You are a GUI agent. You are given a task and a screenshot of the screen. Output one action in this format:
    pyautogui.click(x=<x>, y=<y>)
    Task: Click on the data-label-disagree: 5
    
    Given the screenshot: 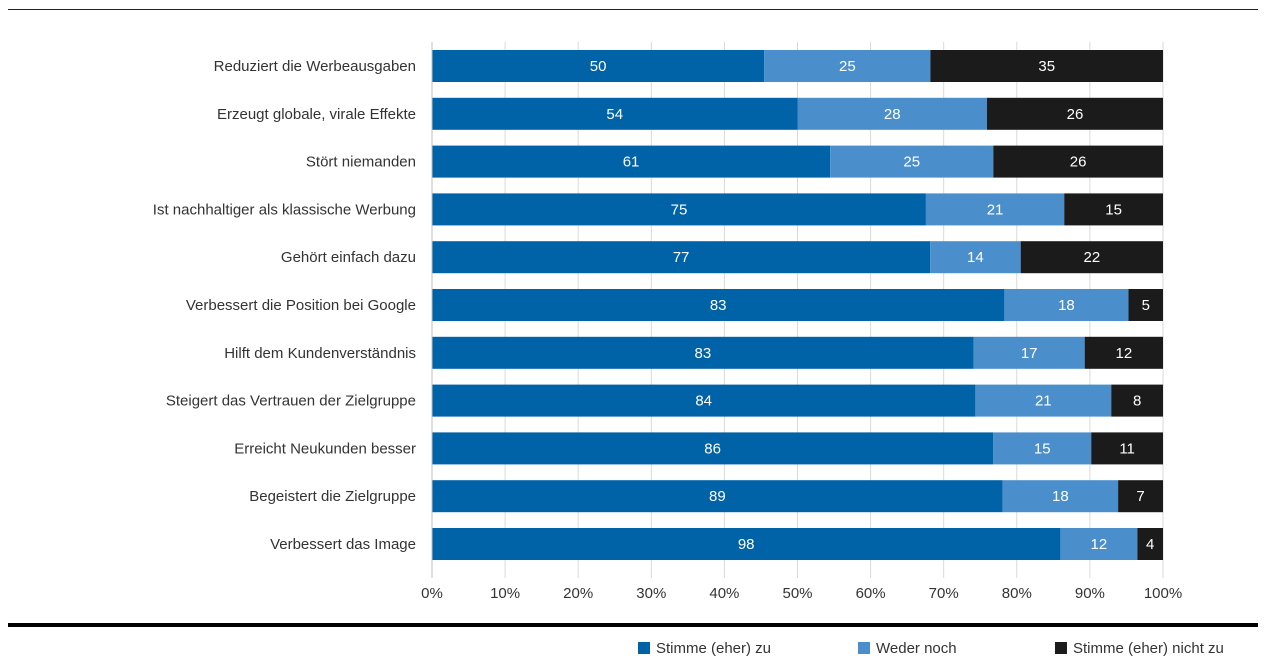 What is the action you would take?
    pyautogui.click(x=1146, y=305)
    